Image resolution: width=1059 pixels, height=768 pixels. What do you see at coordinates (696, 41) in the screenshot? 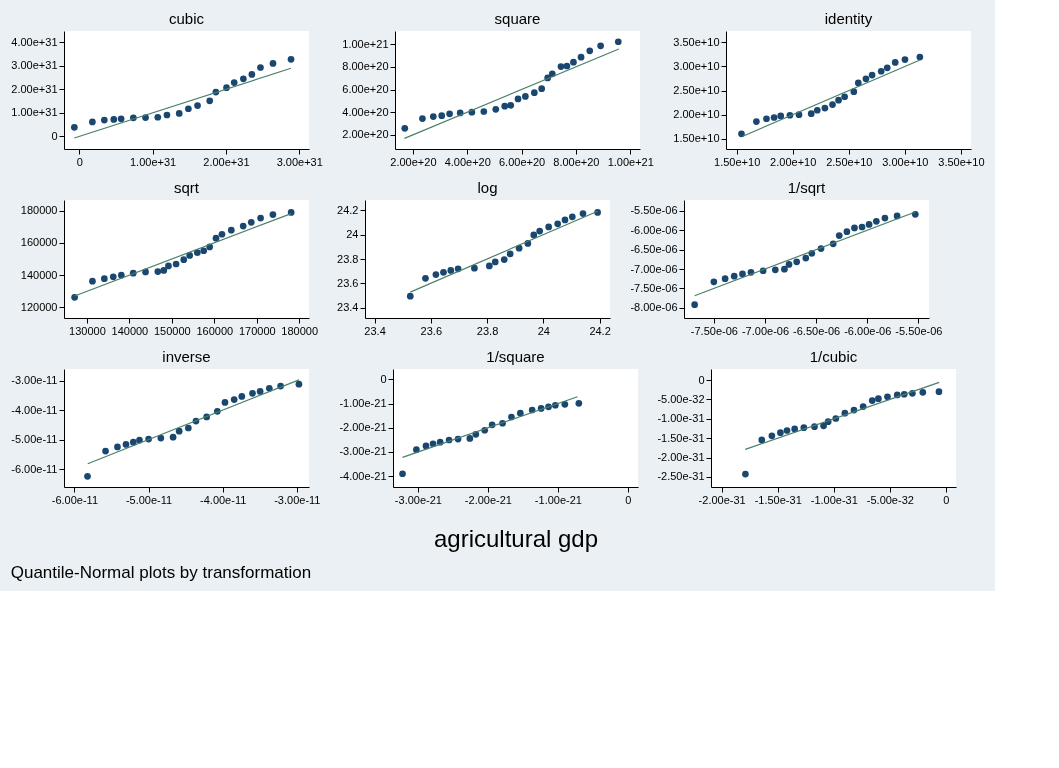
I see `y-tick-label: 3.50e+10` at bounding box center [696, 41].